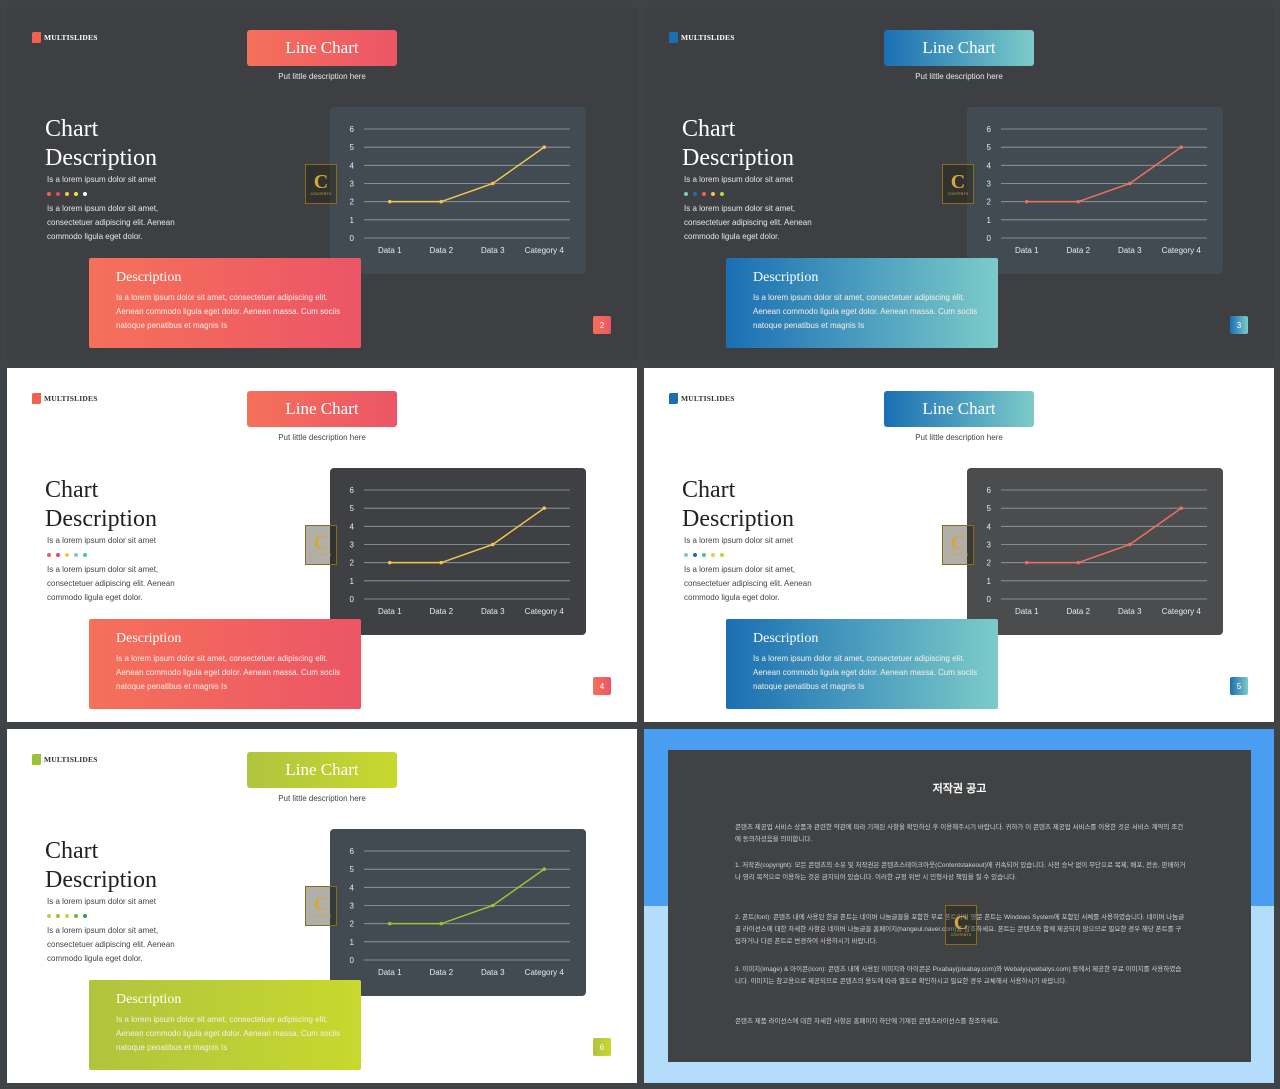 Image resolution: width=1280 pixels, height=1089 pixels. Describe the element at coordinates (602, 686) in the screenshot. I see `page-number: 4` at that location.